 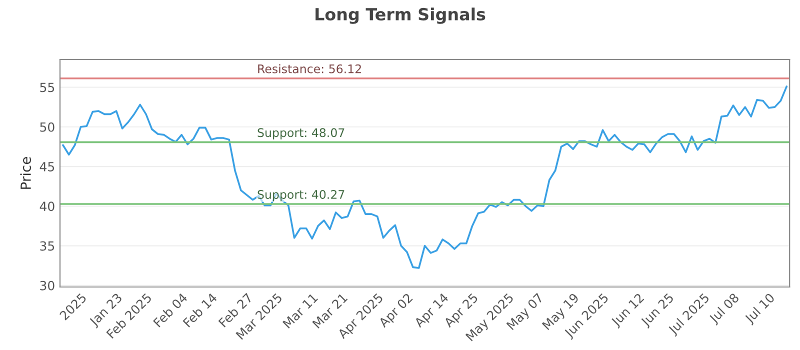 What do you see at coordinates (401, 16) in the screenshot?
I see `chart-title: Long Term Signals` at bounding box center [401, 16].